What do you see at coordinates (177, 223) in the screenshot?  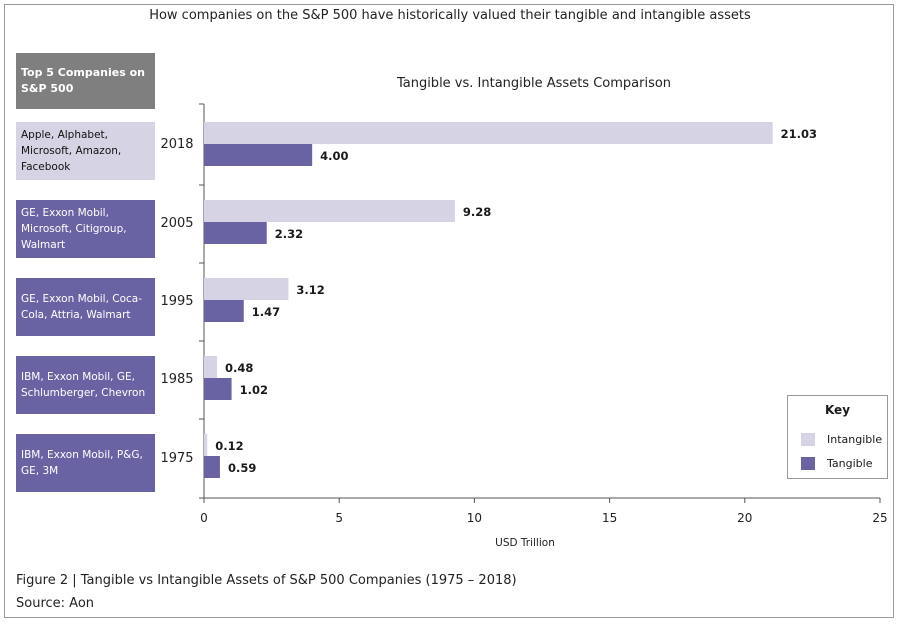 I see `year-label-2005: 2005` at bounding box center [177, 223].